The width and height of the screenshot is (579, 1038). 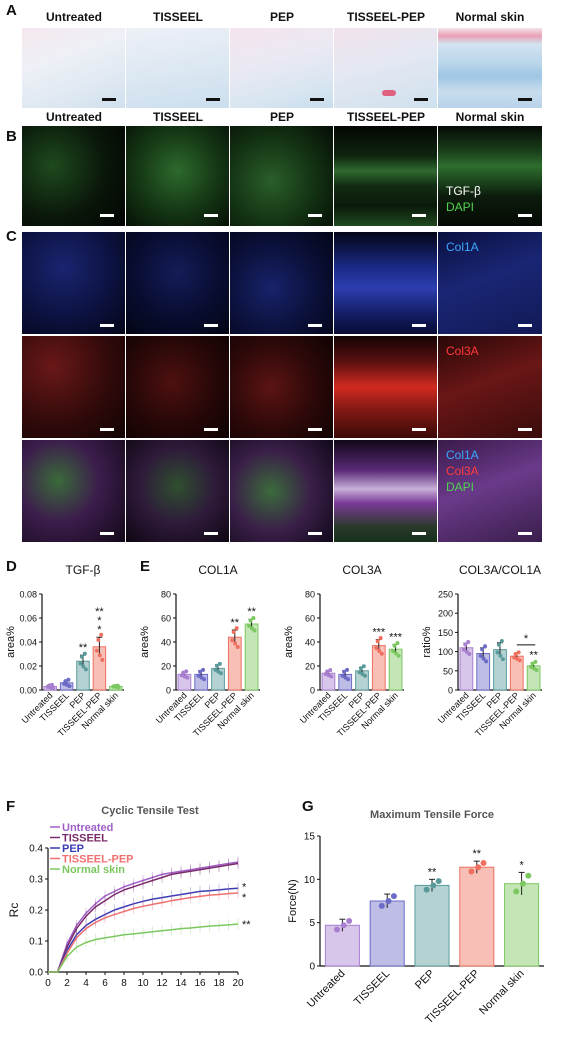 What do you see at coordinates (490, 17) in the screenshot?
I see `col-title-normal-skin: Normal skin` at bounding box center [490, 17].